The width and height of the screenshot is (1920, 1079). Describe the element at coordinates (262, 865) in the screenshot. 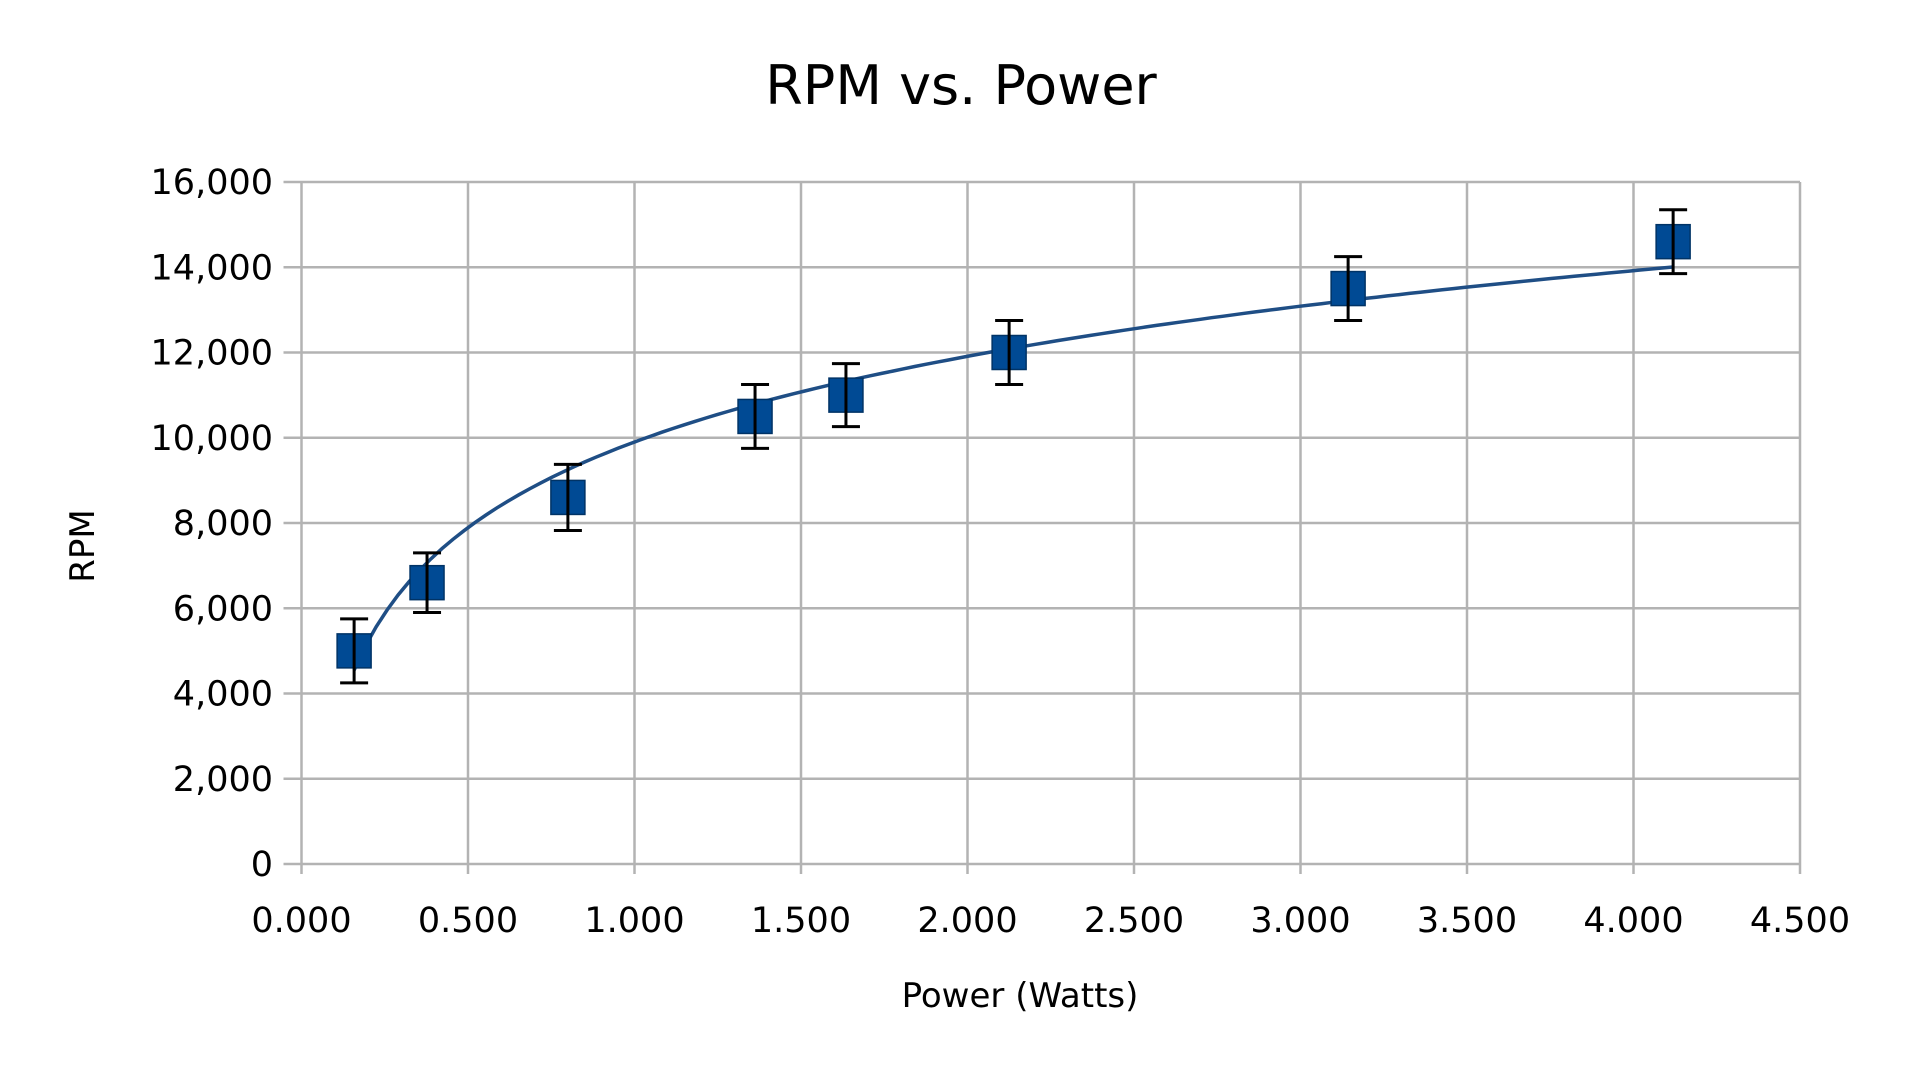

I see `y-tick-label: 0` at that location.